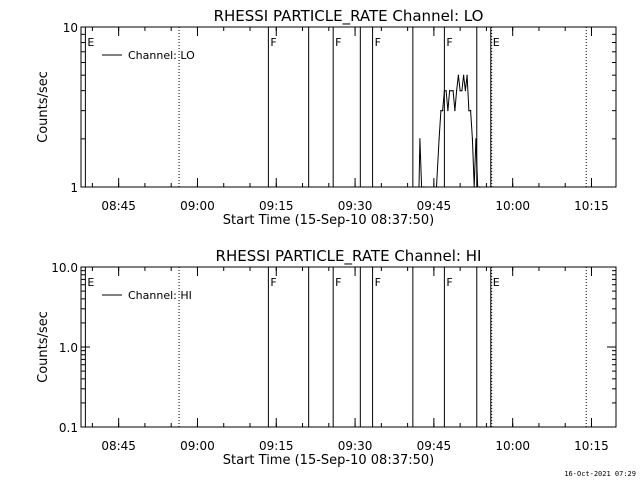  I want to click on y-tick-label: 1, so click(74, 188).